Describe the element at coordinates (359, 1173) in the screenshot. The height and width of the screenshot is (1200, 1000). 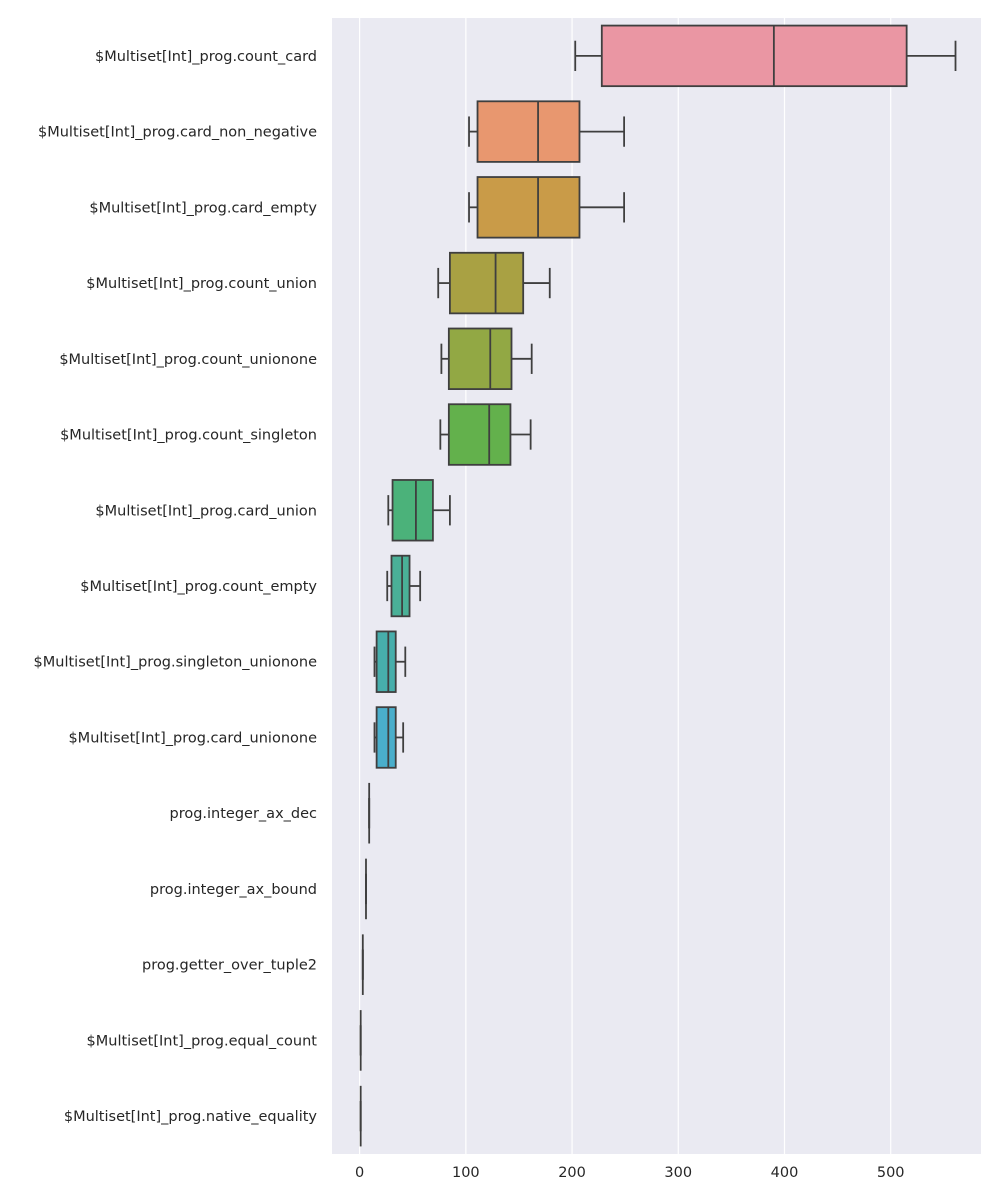
I see `x-tick-label: 0` at that location.